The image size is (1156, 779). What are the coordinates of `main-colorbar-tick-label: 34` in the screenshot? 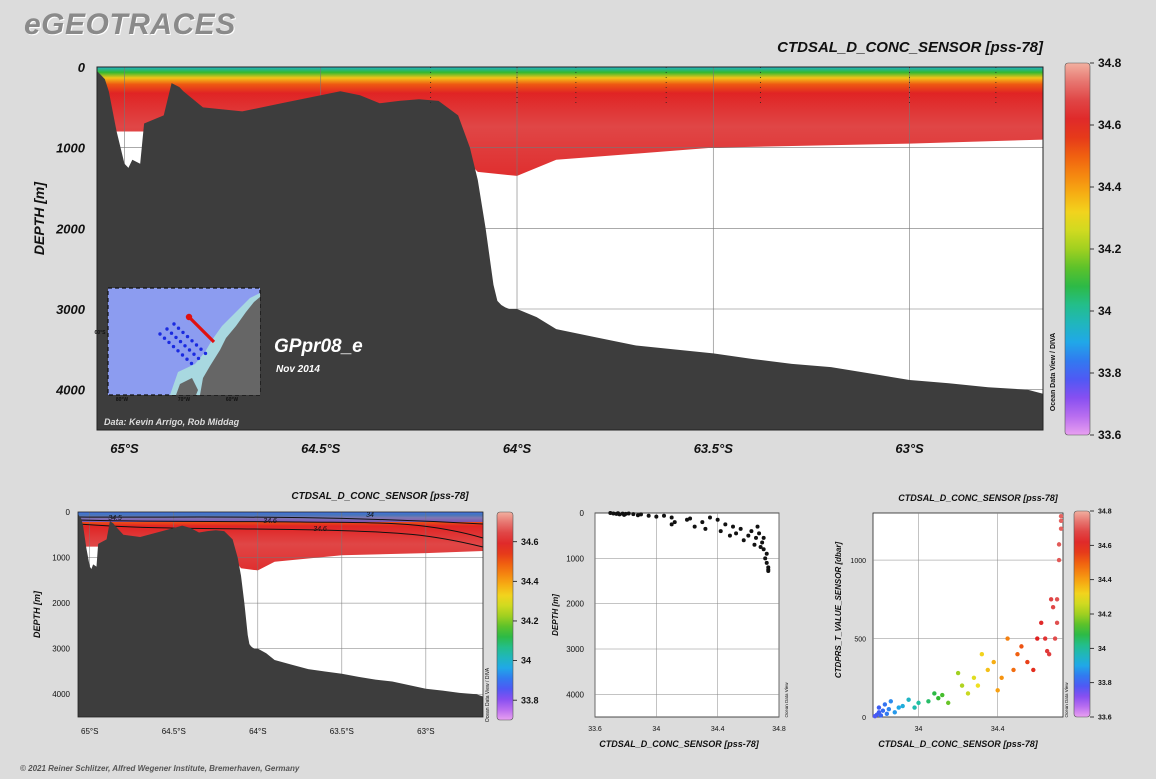 It's located at (1105, 311).